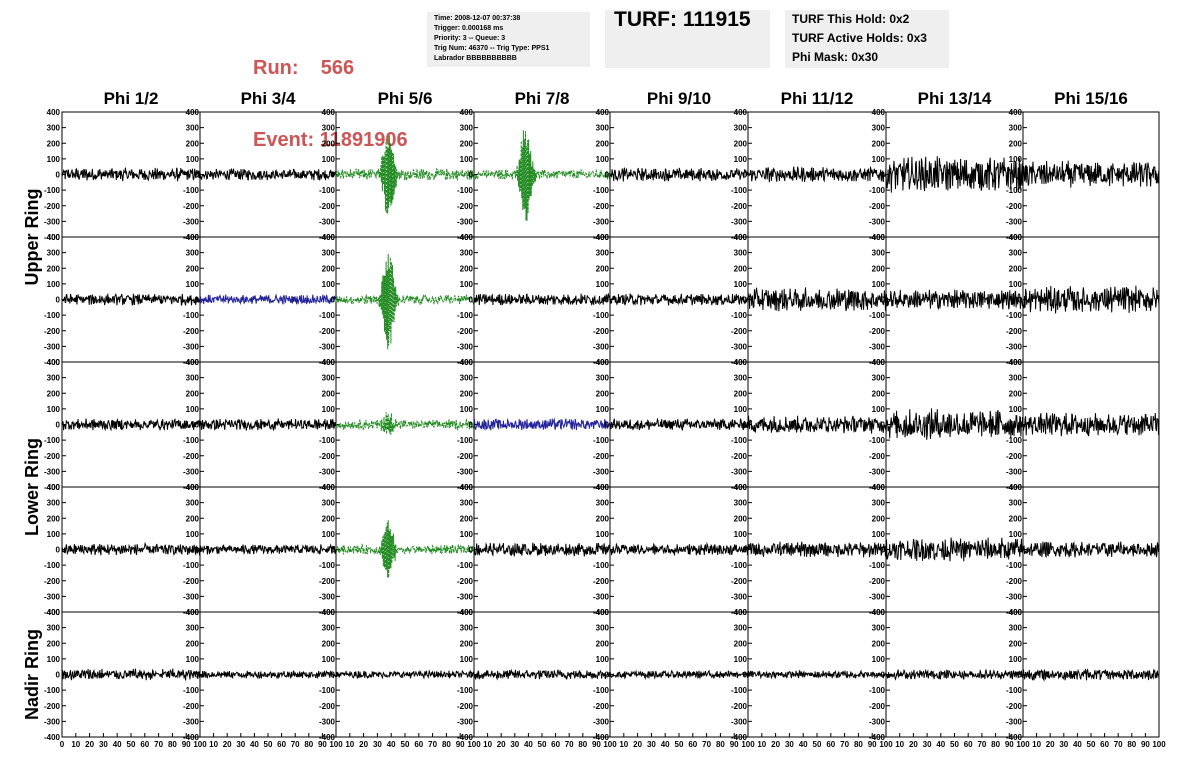 The height and width of the screenshot is (772, 1196). Describe the element at coordinates (330, 140) in the screenshot. I see `event-label: Event: 11891906` at that location.